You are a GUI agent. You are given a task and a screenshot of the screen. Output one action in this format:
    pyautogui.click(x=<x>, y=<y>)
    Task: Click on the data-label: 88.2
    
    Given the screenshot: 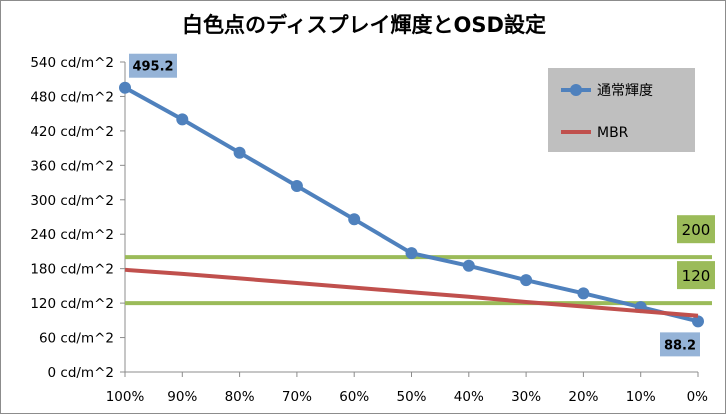 What is the action you would take?
    pyautogui.click(x=680, y=345)
    